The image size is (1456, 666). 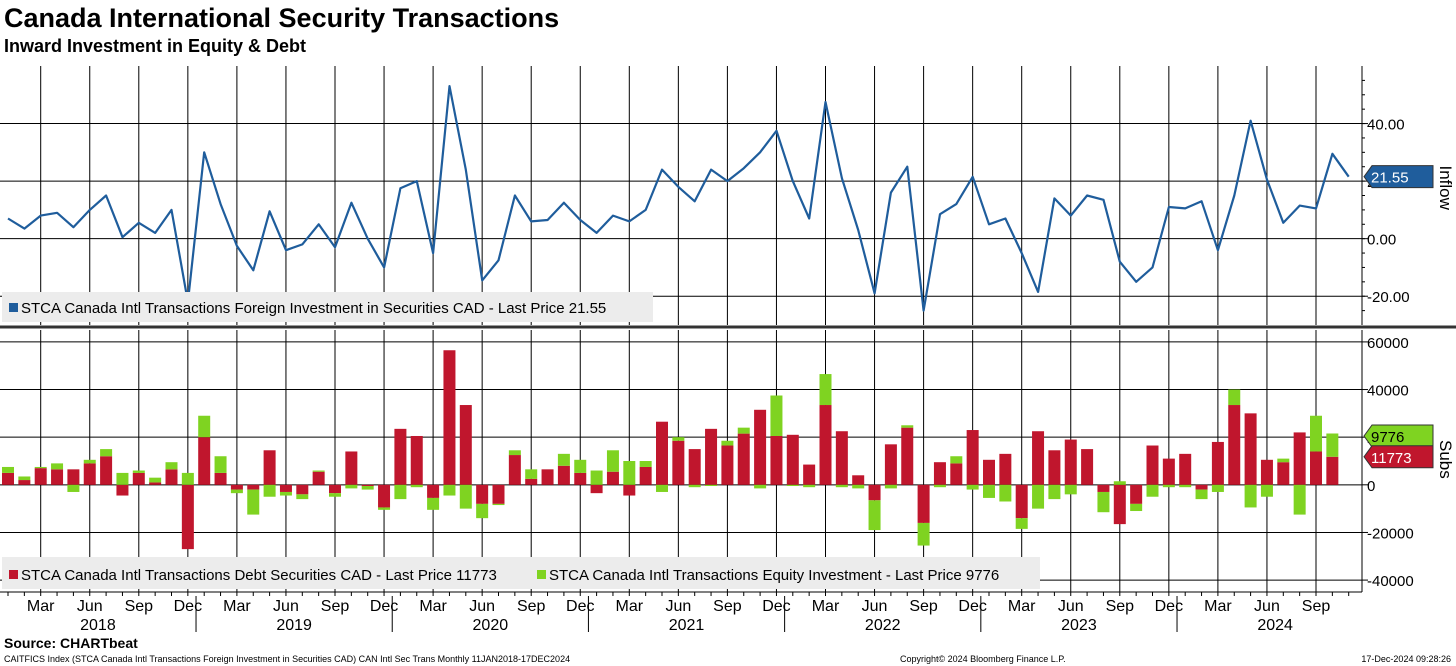 I want to click on y-tick-label: 40.00, so click(x=1386, y=125).